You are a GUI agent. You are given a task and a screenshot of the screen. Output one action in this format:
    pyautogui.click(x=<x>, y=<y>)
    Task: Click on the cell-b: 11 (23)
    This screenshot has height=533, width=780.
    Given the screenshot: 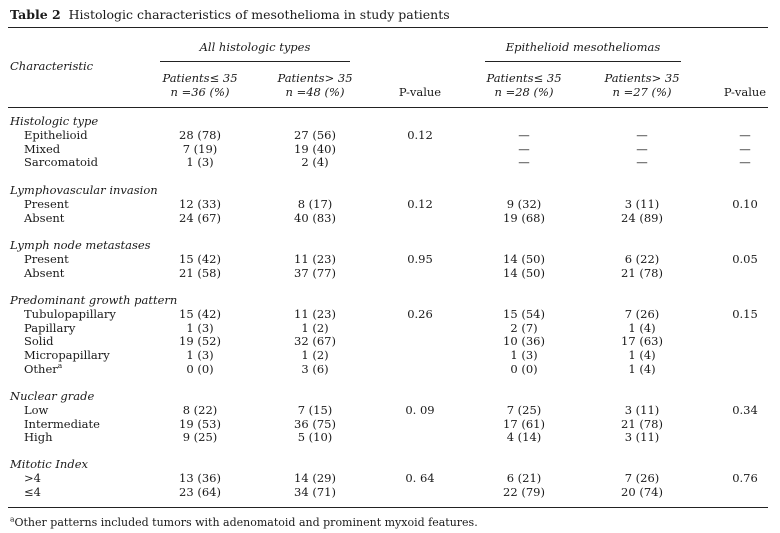 What is the action you would take?
    pyautogui.click(x=315, y=313)
    